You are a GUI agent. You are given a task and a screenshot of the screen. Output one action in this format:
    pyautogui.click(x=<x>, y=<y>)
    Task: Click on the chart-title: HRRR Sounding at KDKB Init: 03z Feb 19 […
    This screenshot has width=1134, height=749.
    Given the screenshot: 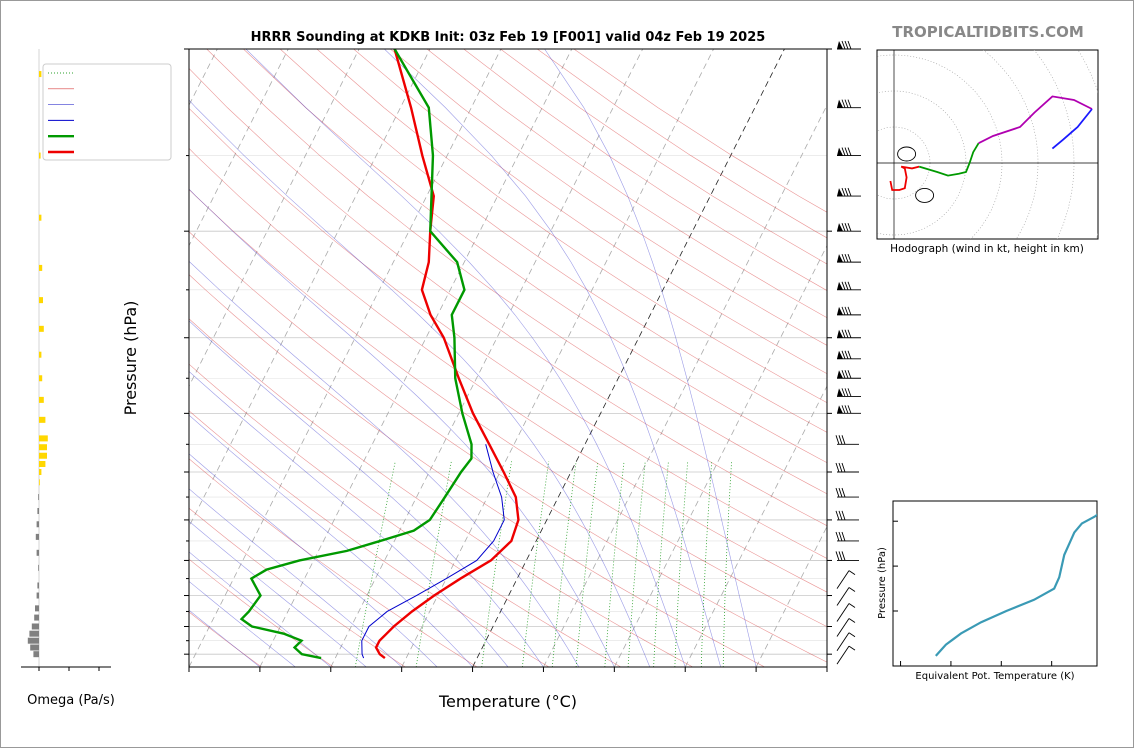 What is the action you would take?
    pyautogui.click(x=508, y=37)
    